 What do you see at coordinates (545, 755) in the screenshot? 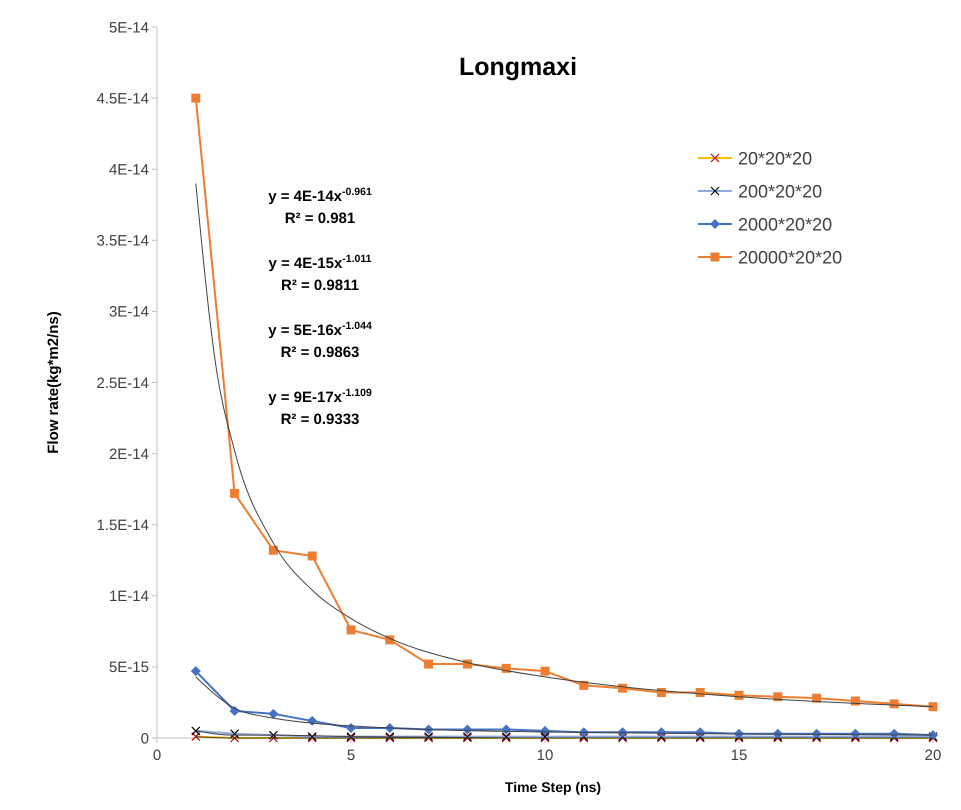
I see `x-tick-label: 10` at bounding box center [545, 755].